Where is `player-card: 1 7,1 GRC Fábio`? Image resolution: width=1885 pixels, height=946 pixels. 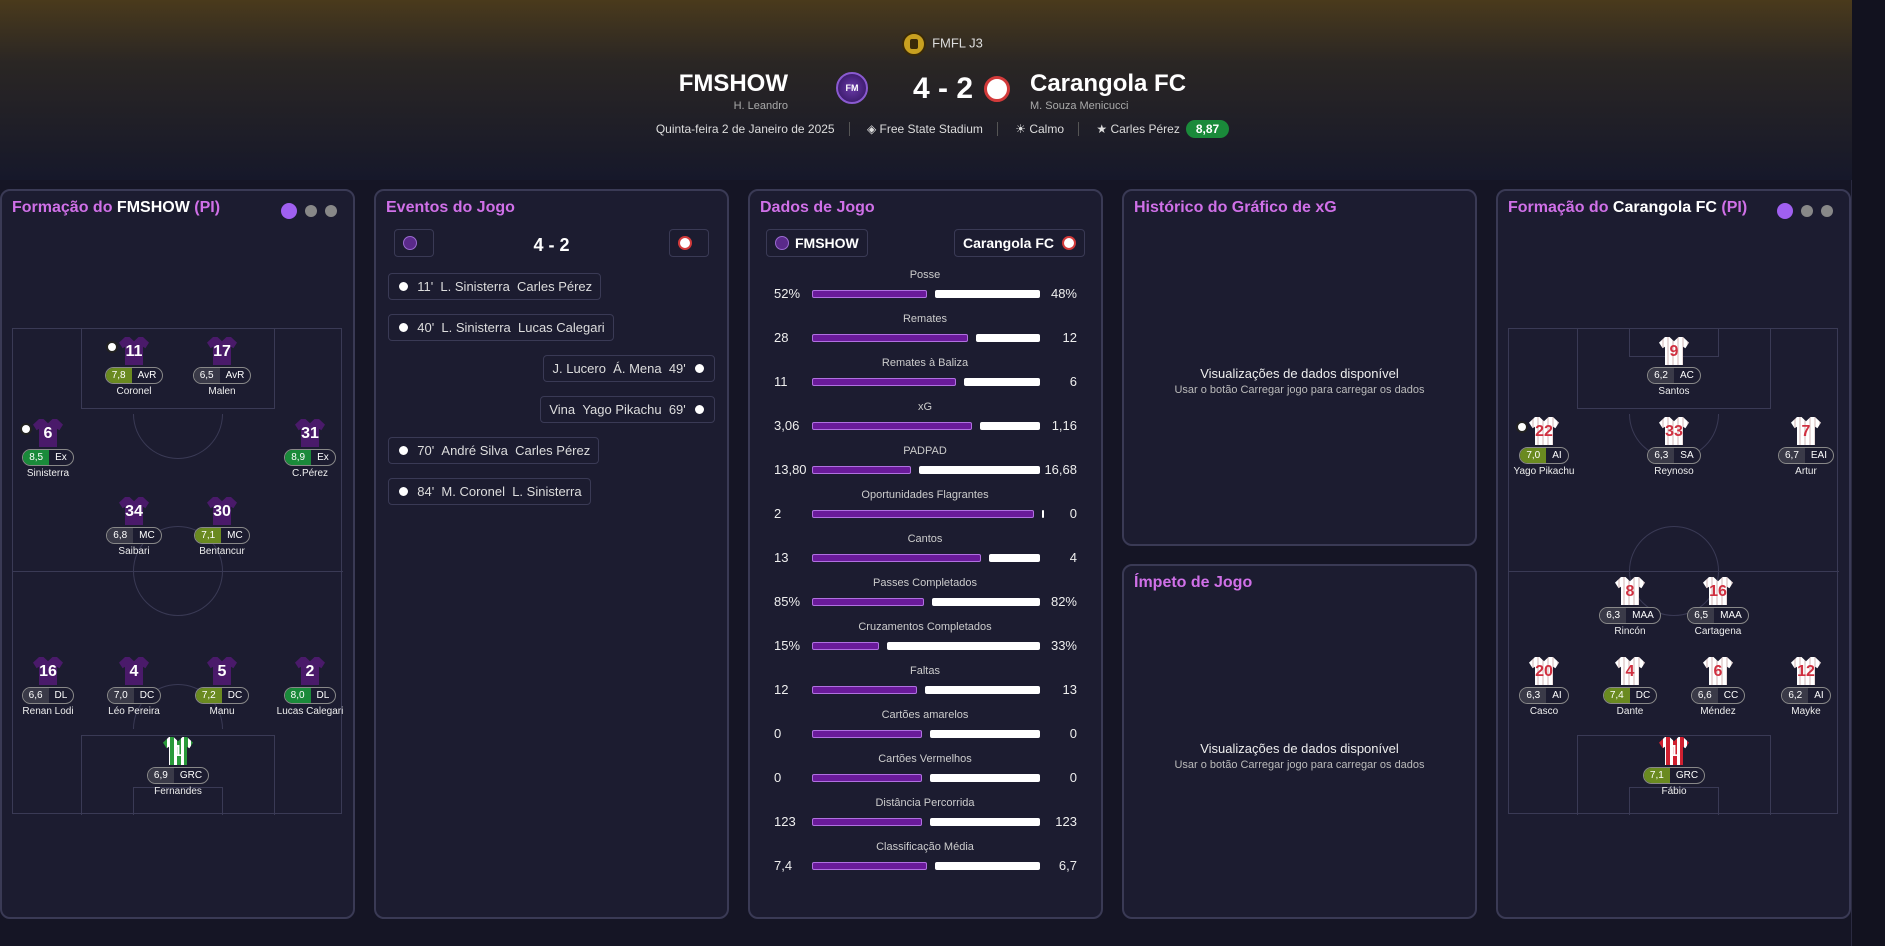 player-card: 1 7,1 GRC Fábio is located at coordinates (1674, 767).